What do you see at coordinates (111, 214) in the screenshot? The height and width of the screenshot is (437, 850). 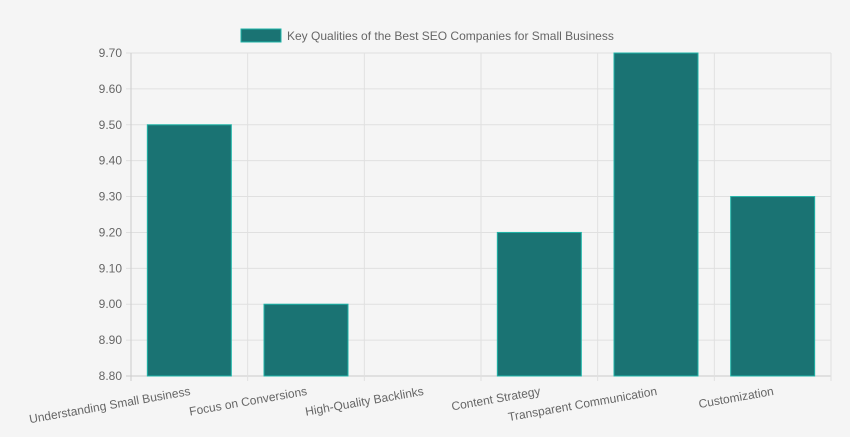 I see `y-axis-ticks: 9.70 9.60 9.50 9.40 9.30 9.20 9.10 9.00 8.90 8.80` at bounding box center [111, 214].